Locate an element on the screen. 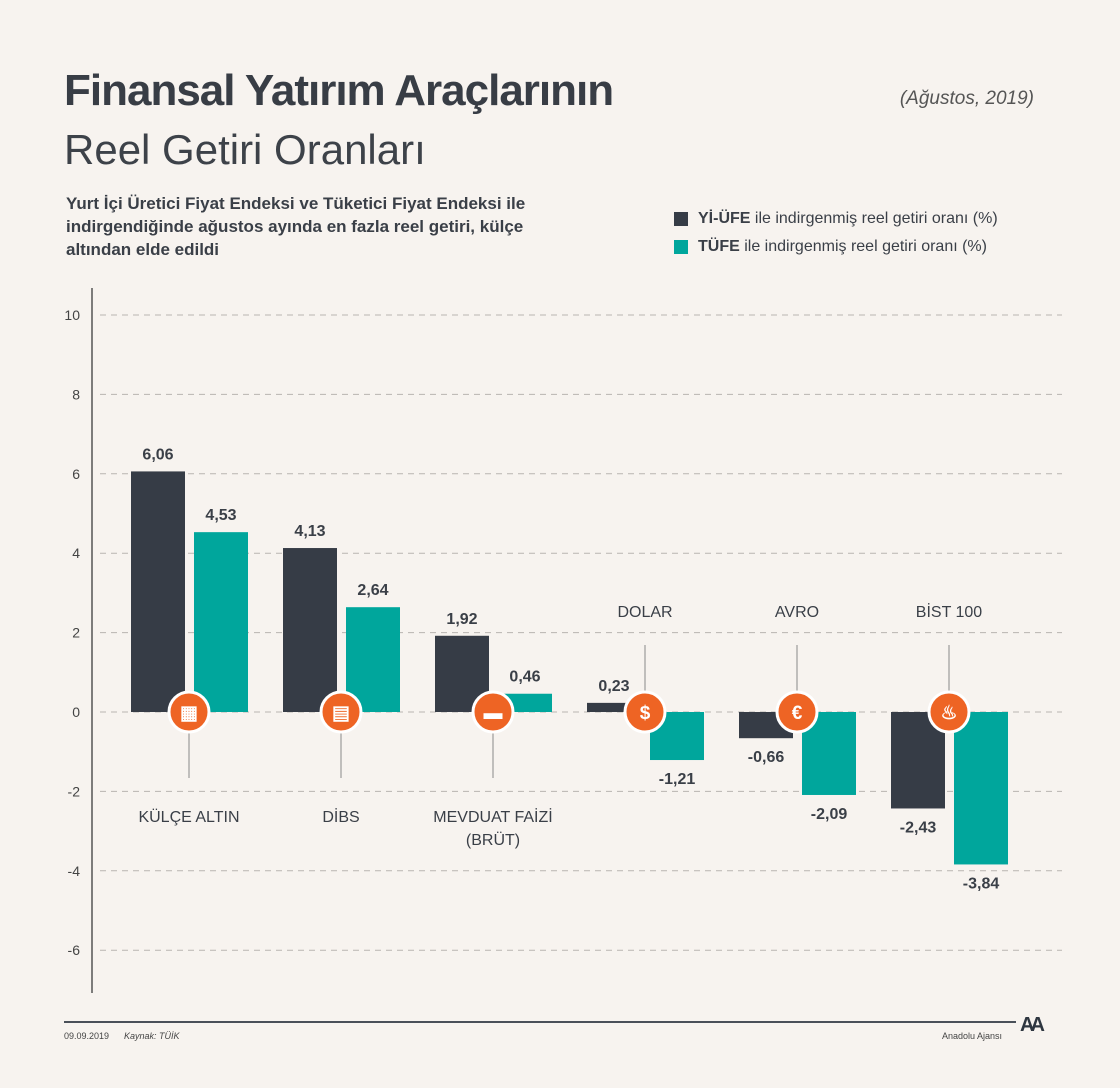  data-label: -0,66 is located at coordinates (766, 757).